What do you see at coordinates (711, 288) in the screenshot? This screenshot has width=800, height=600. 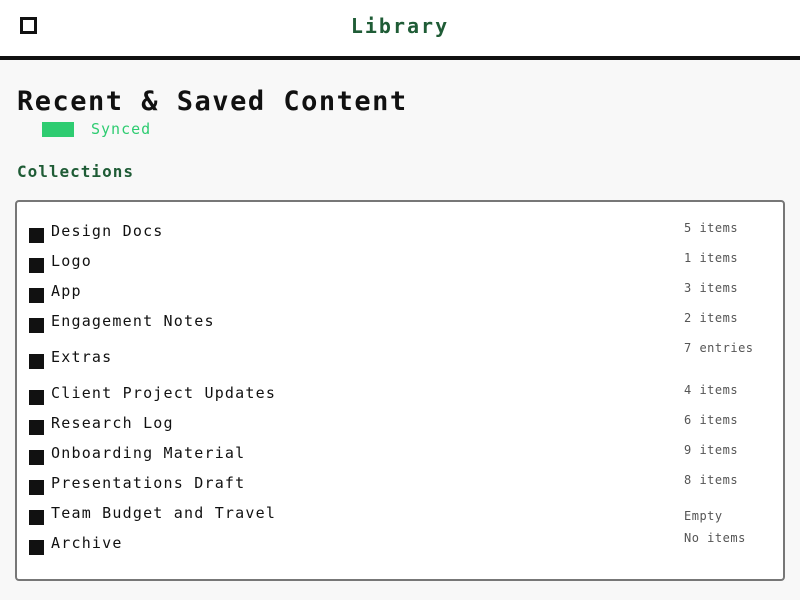 I see `item-meta: 3 items` at bounding box center [711, 288].